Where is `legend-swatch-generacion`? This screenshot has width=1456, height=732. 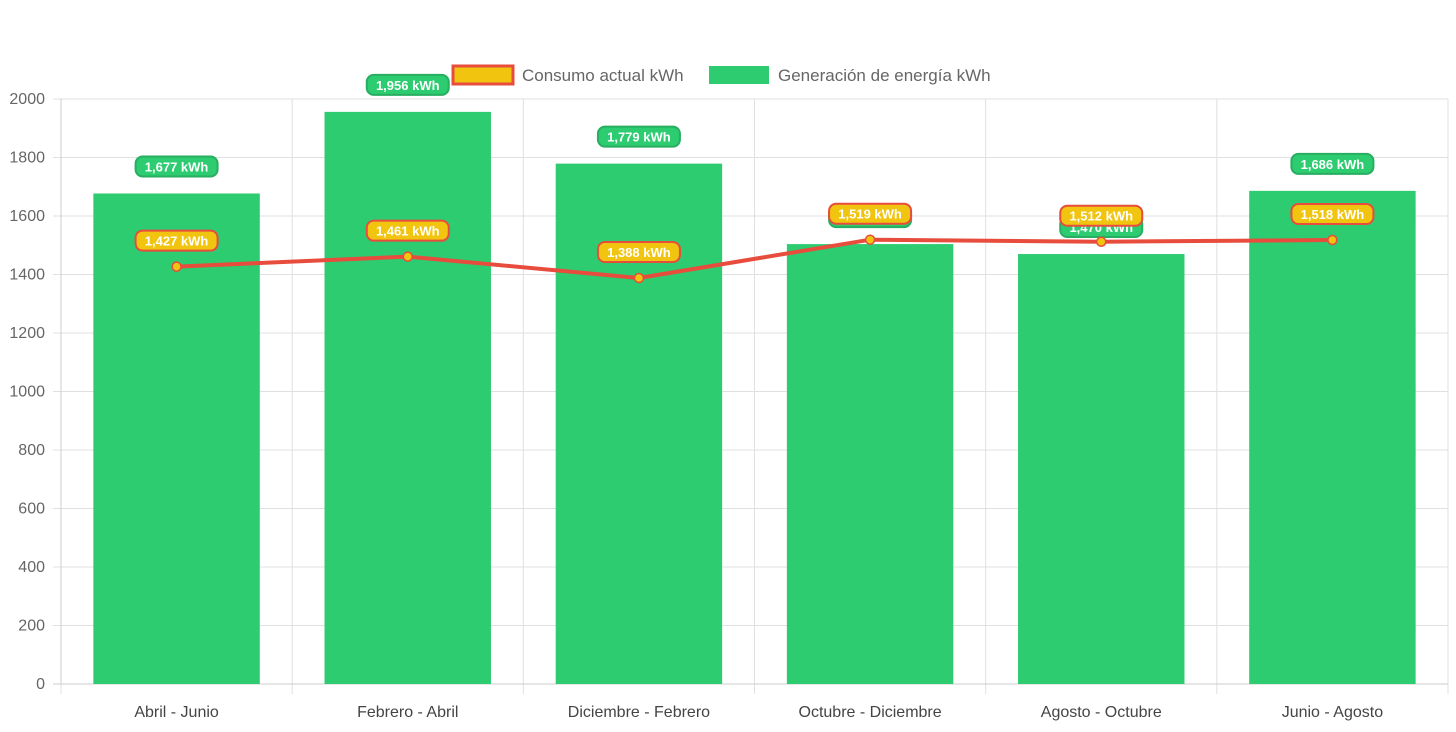 legend-swatch-generacion is located at coordinates (739, 75).